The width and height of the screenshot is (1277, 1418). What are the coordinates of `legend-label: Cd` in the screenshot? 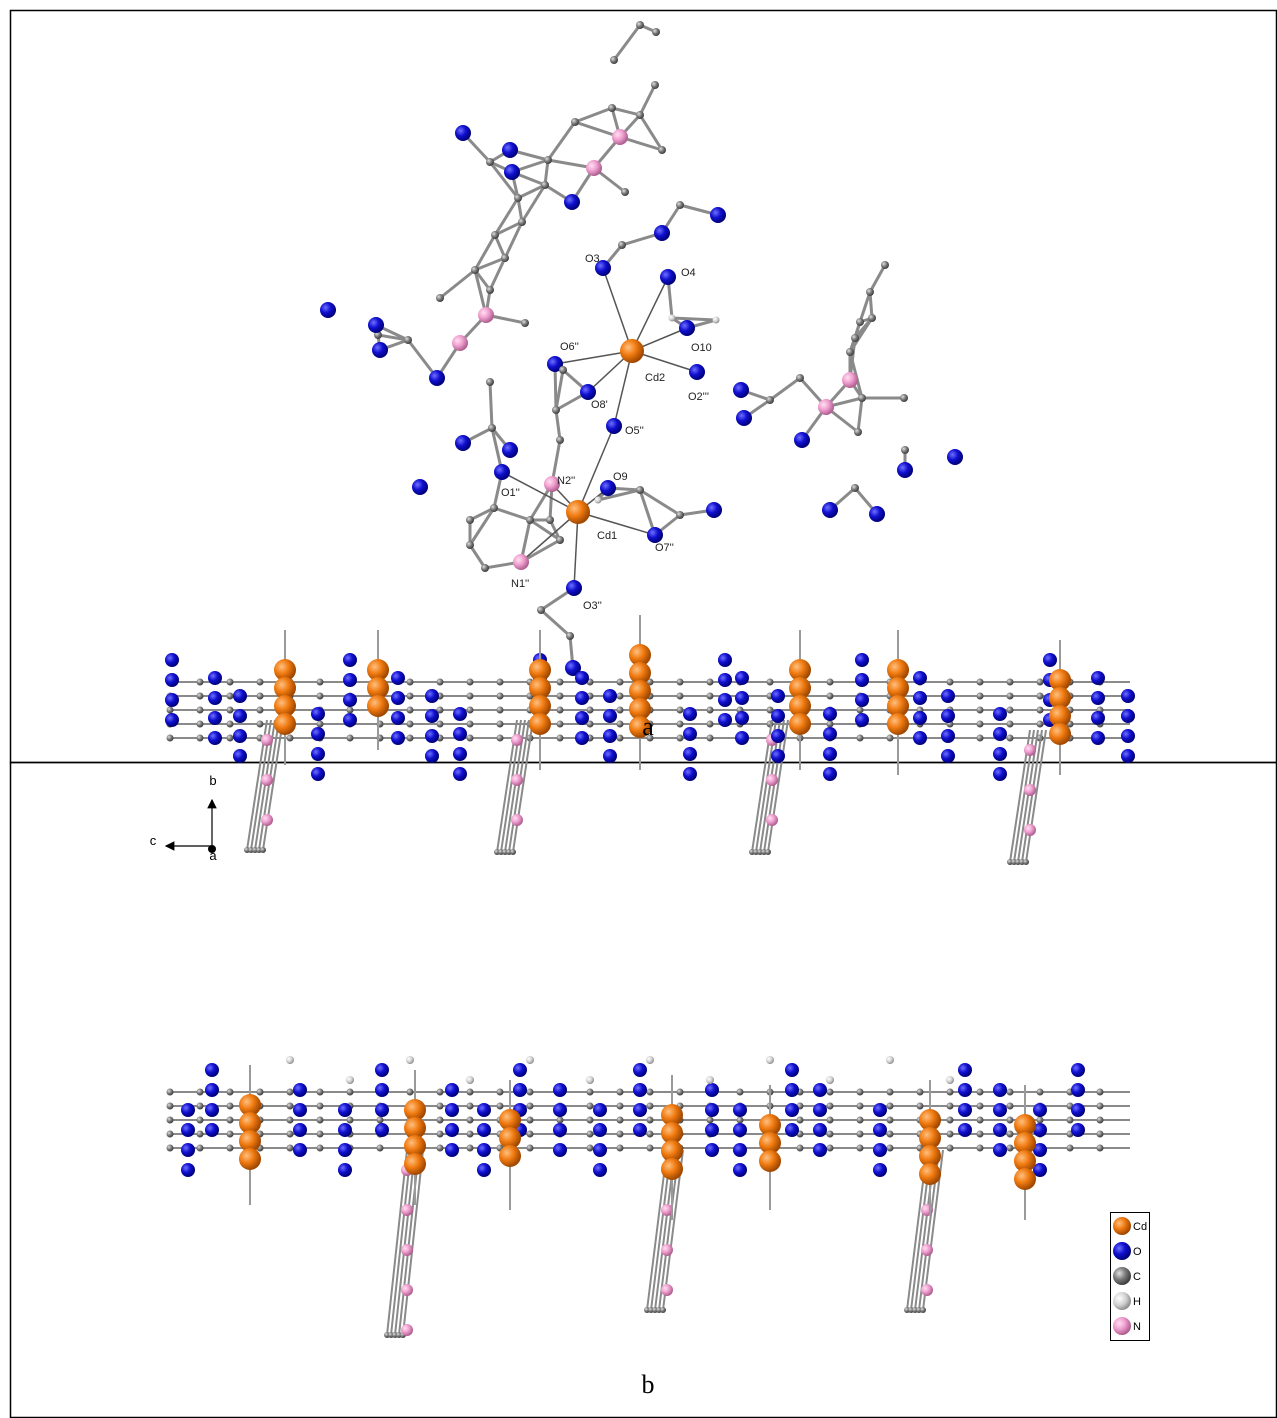 It's located at (1140, 1227).